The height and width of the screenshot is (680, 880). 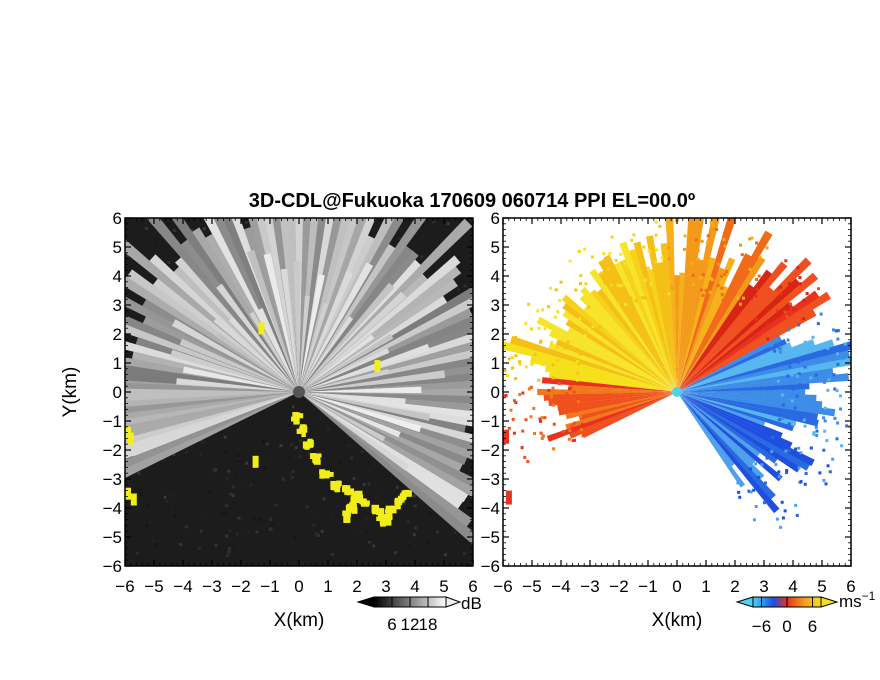 I want to click on velocity-x-tick-label: −5, so click(x=531, y=586).